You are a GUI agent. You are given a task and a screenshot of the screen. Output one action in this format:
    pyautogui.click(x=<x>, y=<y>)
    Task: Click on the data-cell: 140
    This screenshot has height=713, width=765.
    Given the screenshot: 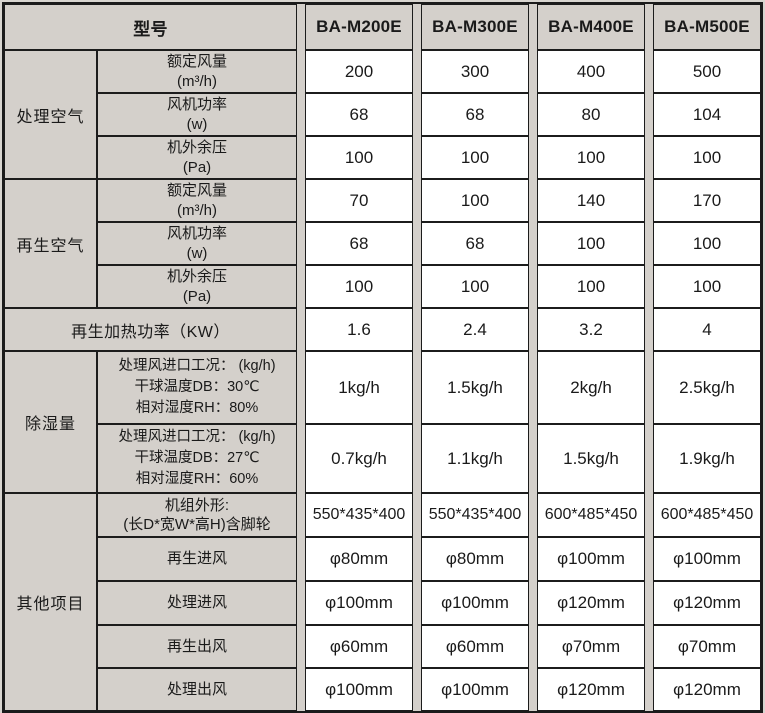 What is the action you would take?
    pyautogui.click(x=591, y=200)
    